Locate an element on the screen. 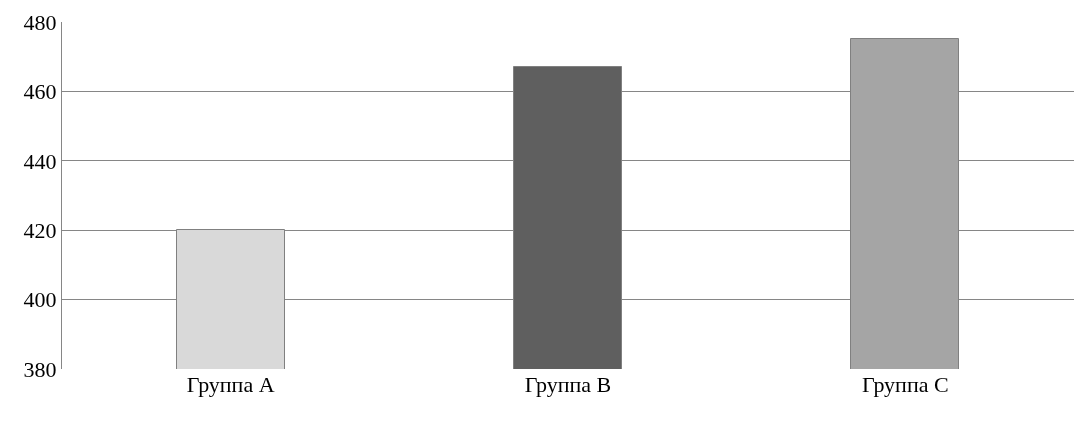  y-tick-label: 400 is located at coordinates (40, 300).